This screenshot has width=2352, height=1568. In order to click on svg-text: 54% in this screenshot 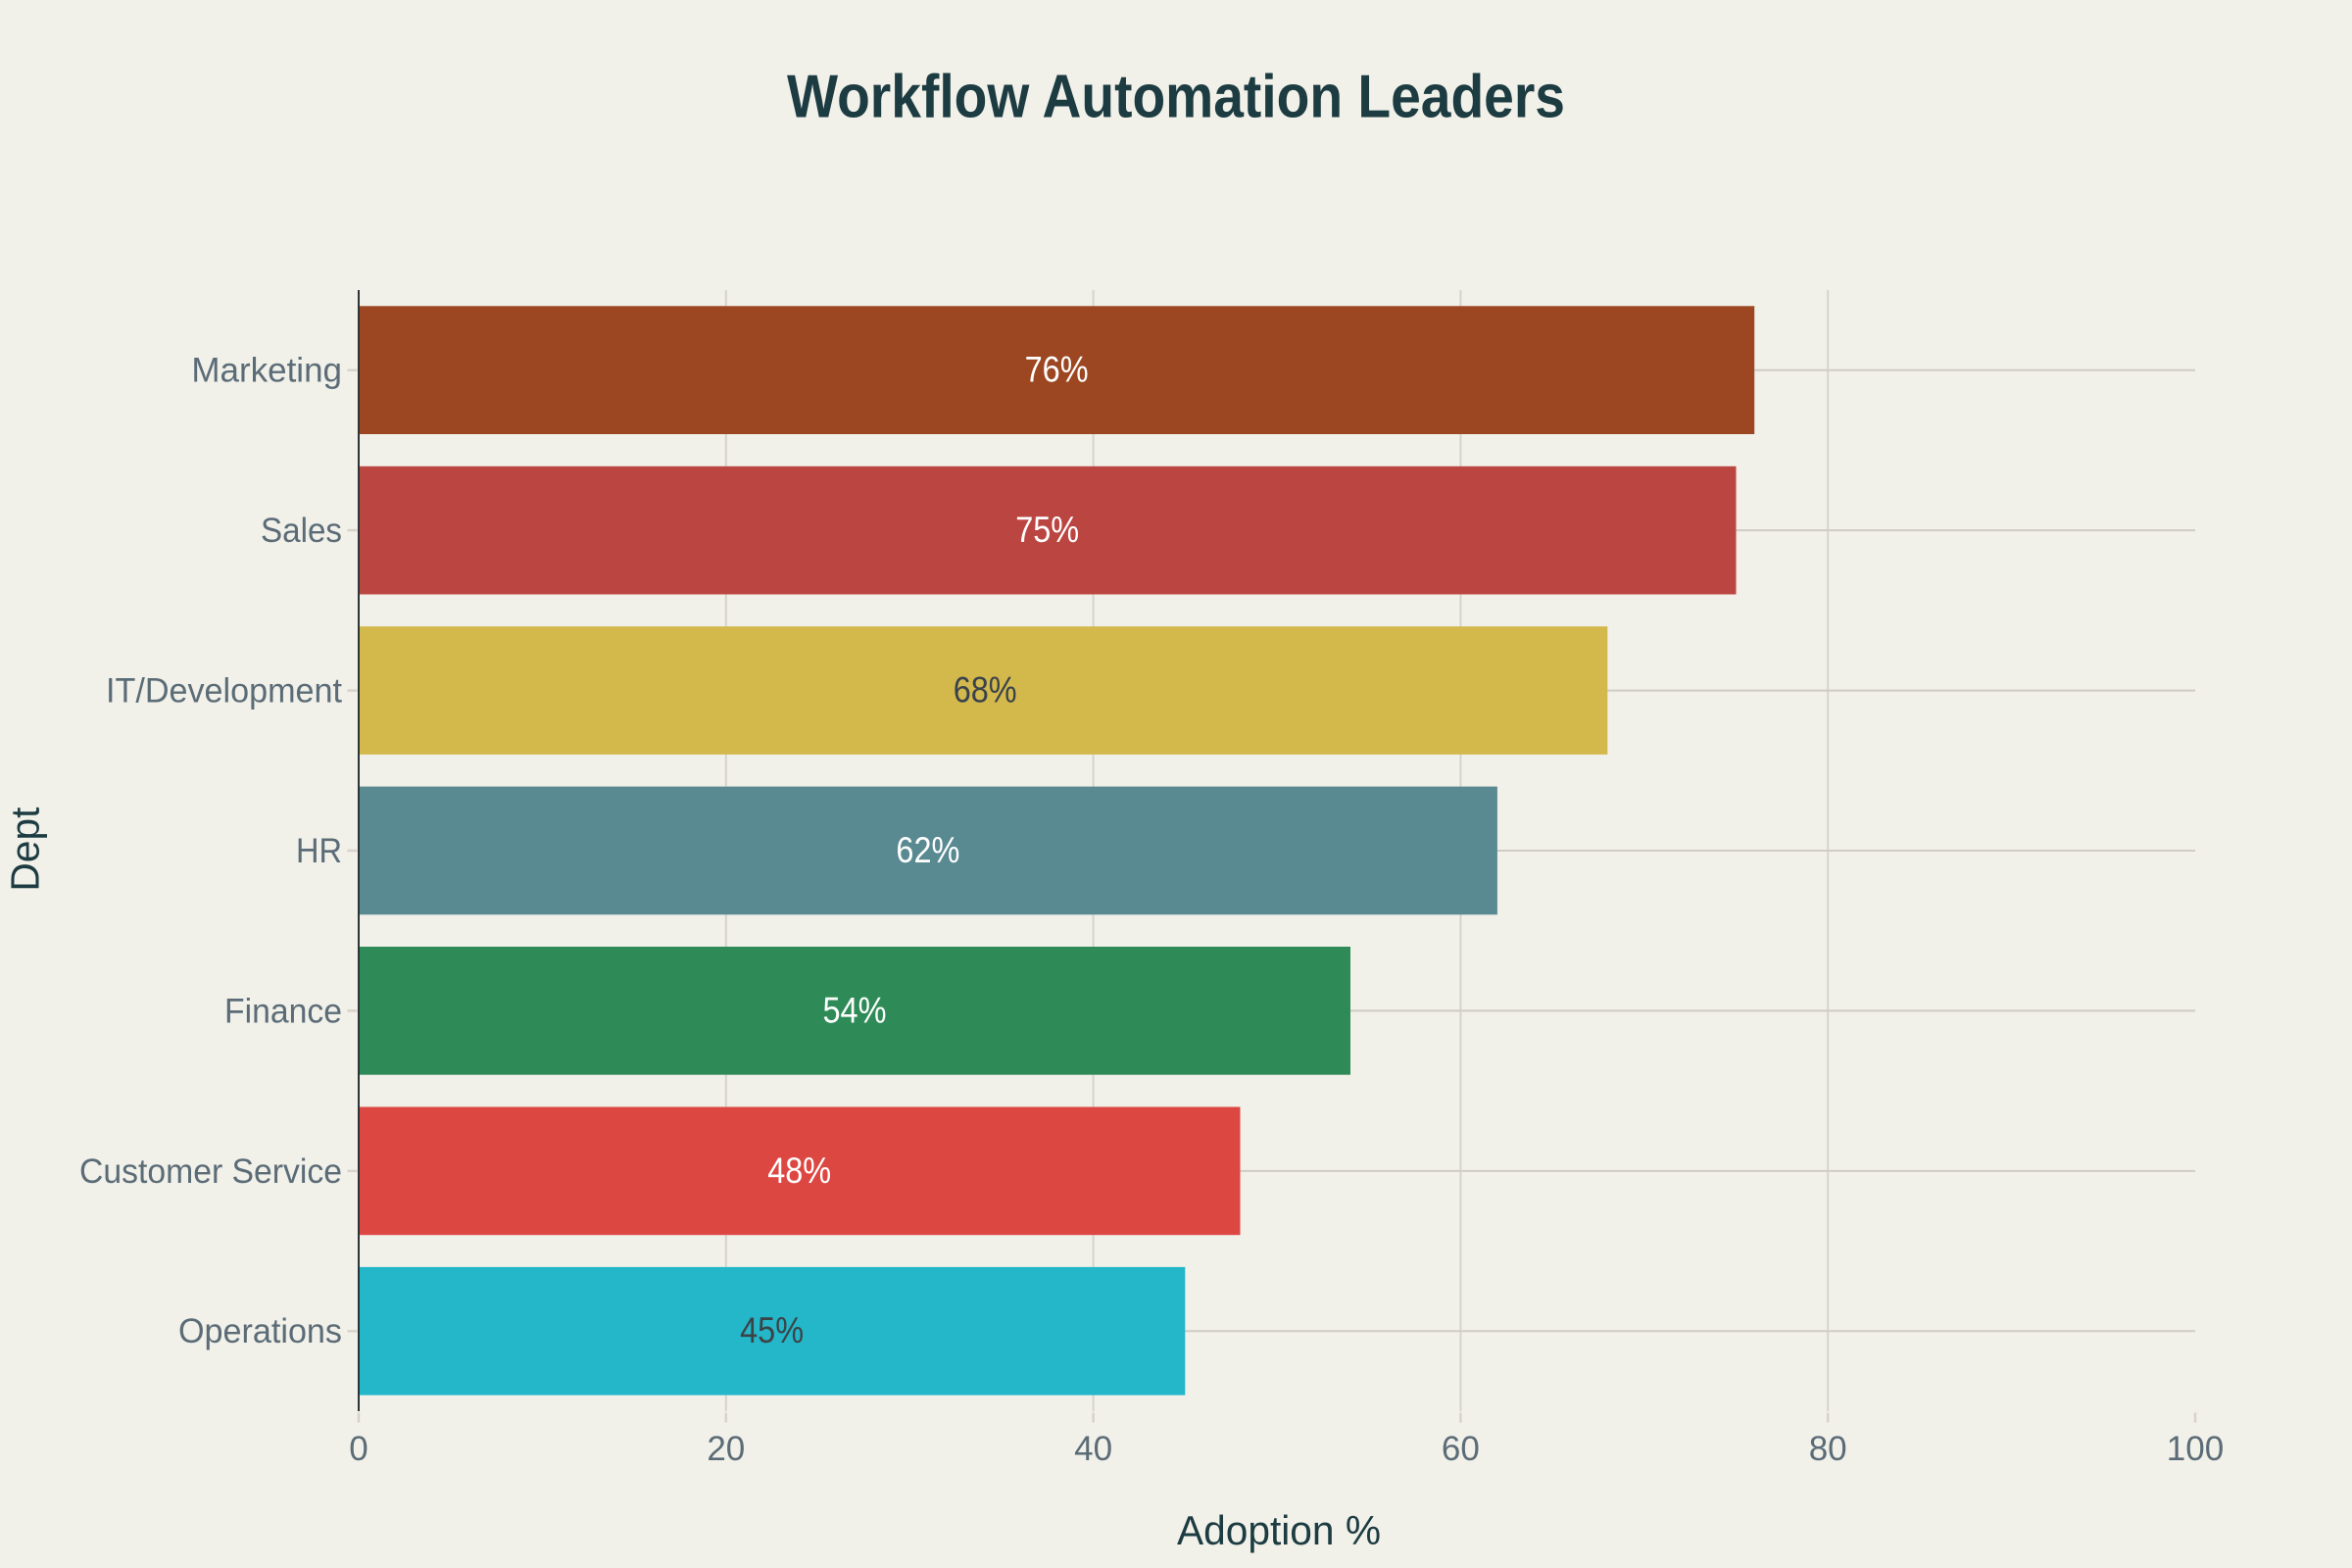, I will do `click(855, 1010)`.